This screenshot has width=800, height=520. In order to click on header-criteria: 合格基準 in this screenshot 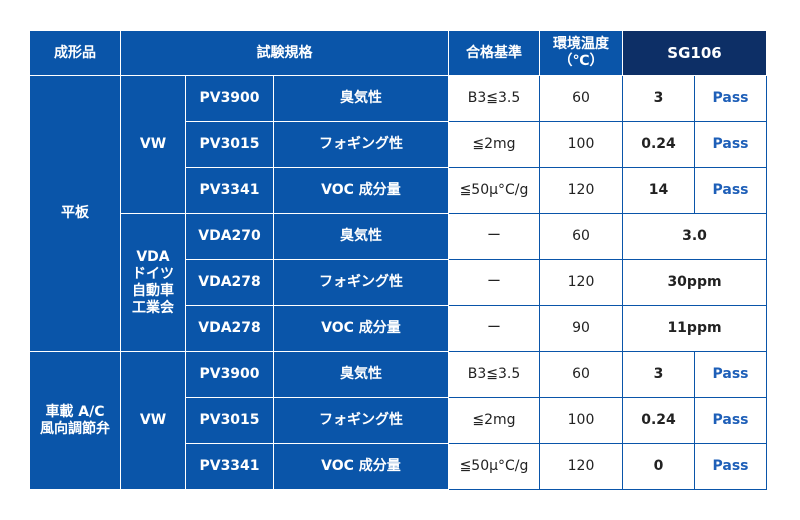, I will do `click(494, 53)`.